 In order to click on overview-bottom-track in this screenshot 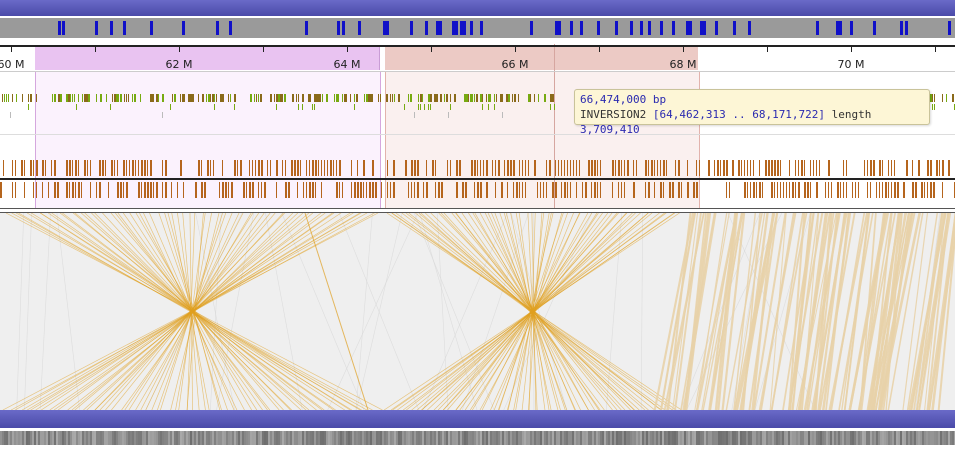, I will do `click(477, 438)`.